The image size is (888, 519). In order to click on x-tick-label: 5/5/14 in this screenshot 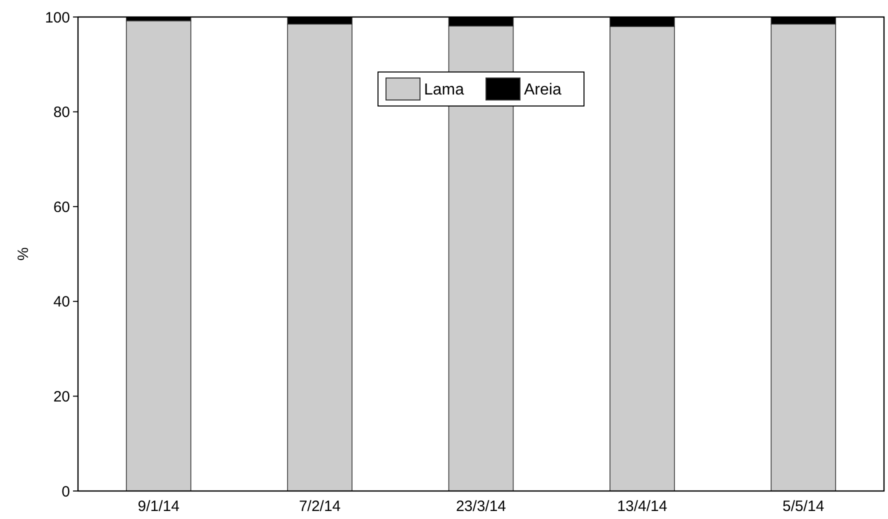, I will do `click(803, 506)`.